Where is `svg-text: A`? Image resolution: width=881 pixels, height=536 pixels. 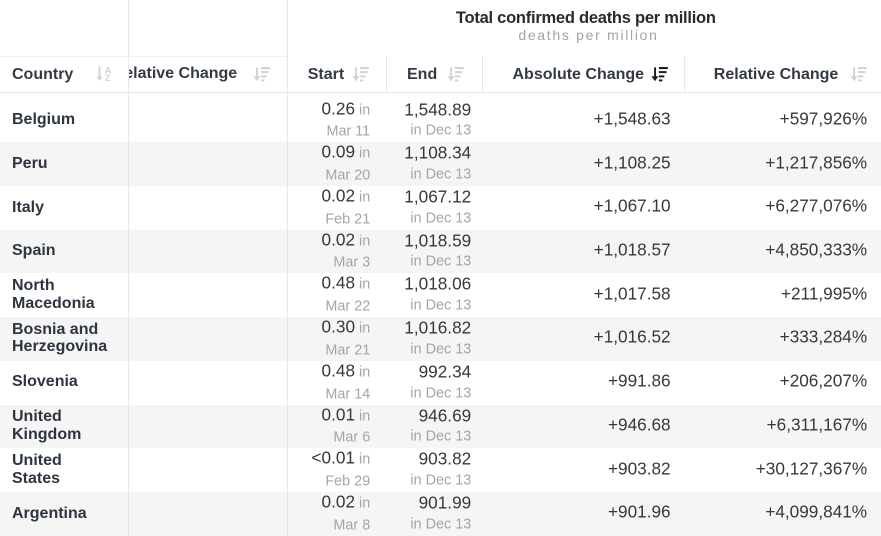 svg-text: A is located at coordinates (108, 70).